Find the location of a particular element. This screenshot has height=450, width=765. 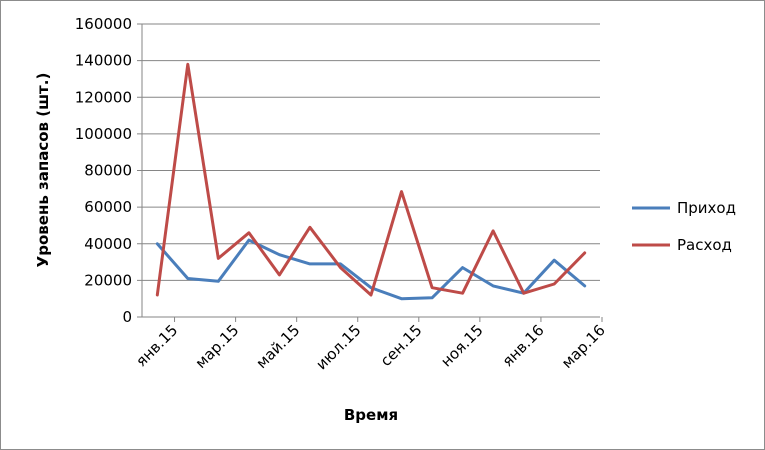

legend-label: Расход is located at coordinates (704, 245).